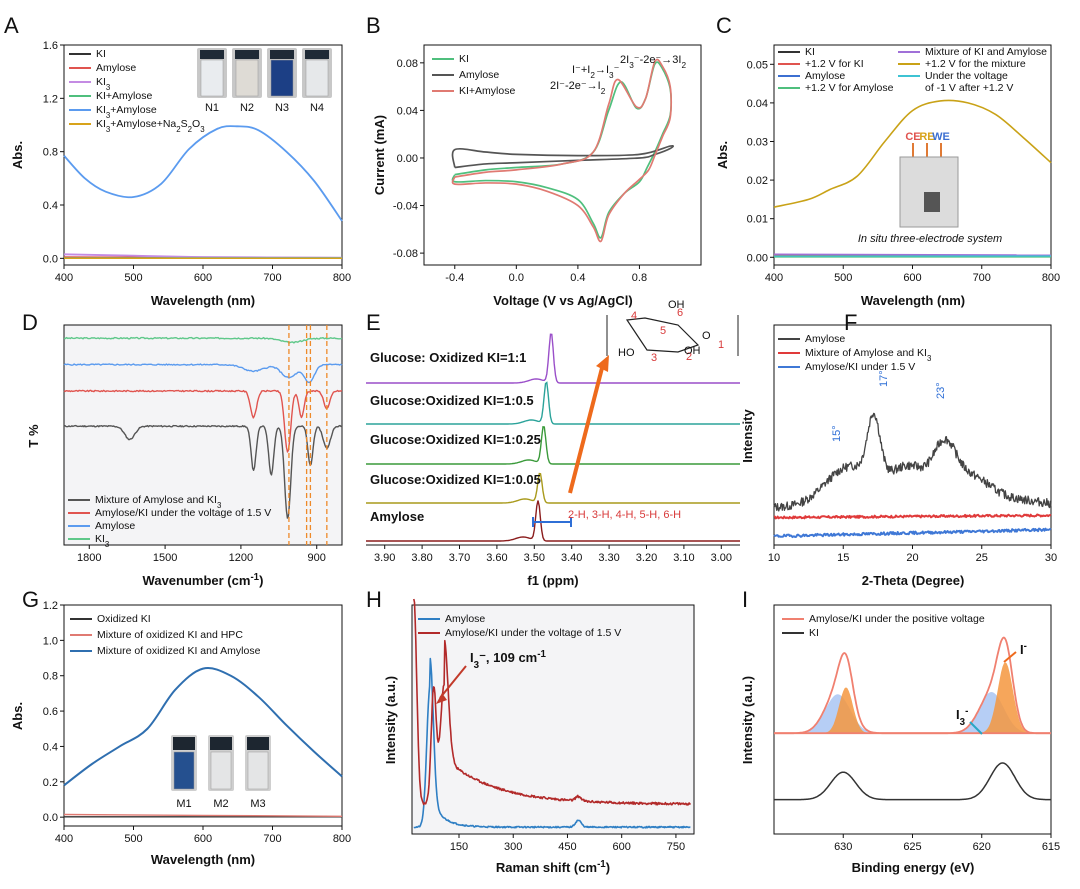 The height and width of the screenshot is (889, 1080). What do you see at coordinates (116, 68) in the screenshot?
I see `legend-label-A-1: Amylose` at bounding box center [116, 68].